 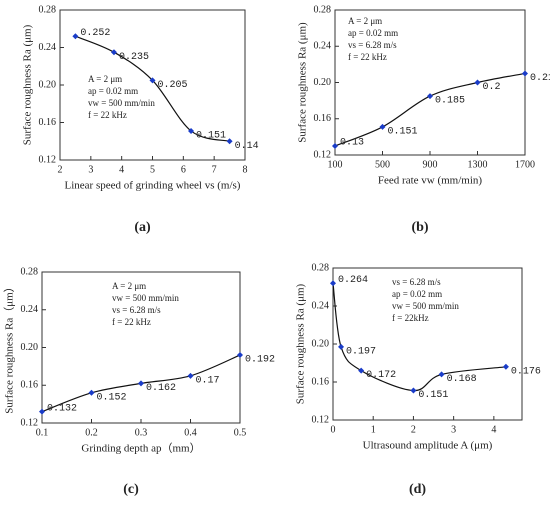 I want to click on data-label: 0.172, so click(x=381, y=375).